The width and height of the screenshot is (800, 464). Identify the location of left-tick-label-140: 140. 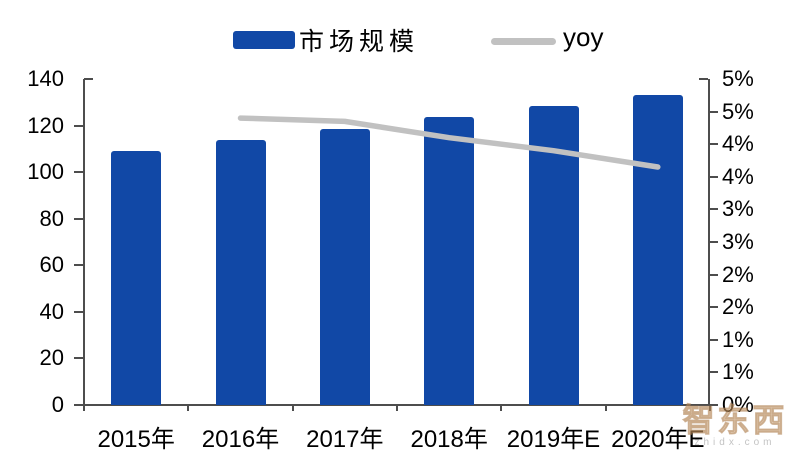
(45, 78).